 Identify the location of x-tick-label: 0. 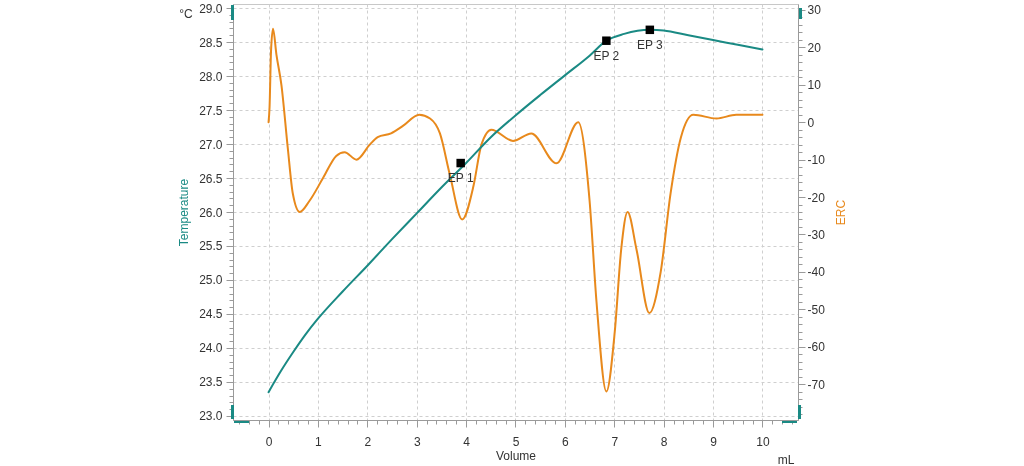
(269, 441).